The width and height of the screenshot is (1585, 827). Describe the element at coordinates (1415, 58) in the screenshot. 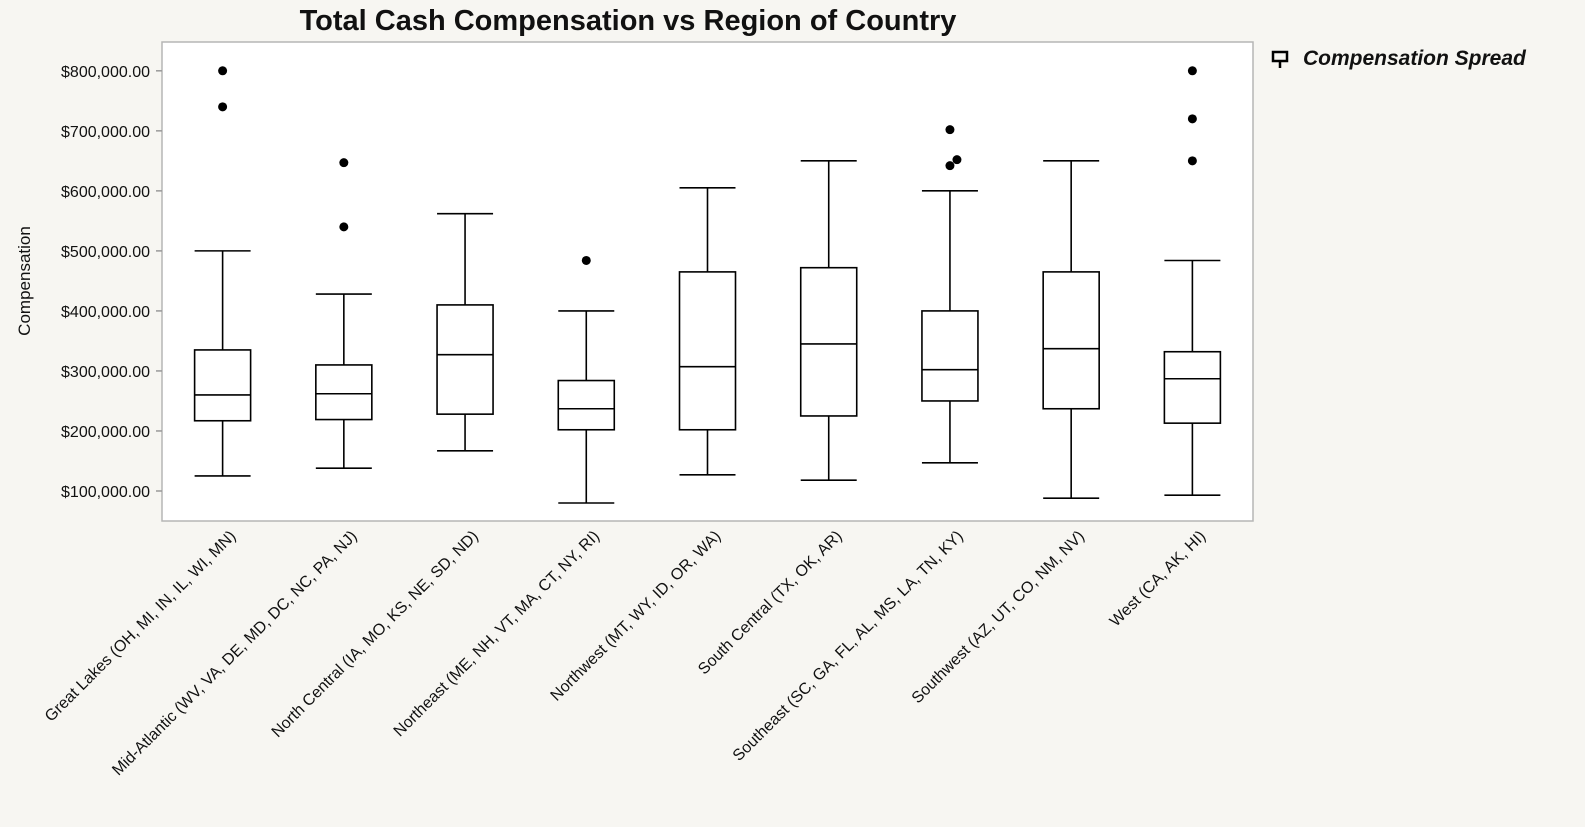

I see `legend-label: Compensation Spread` at that location.